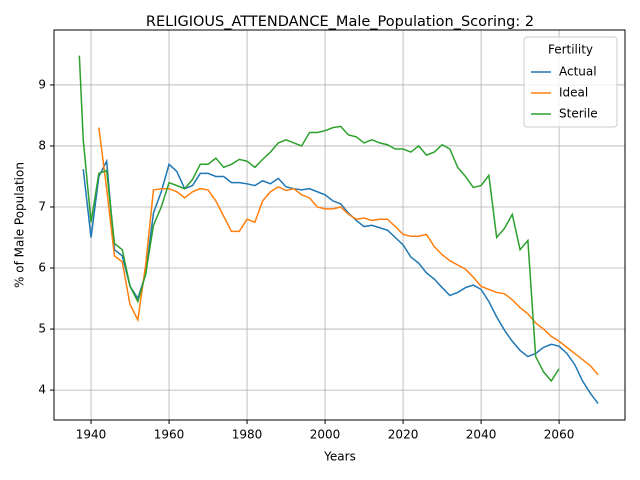  Describe the element at coordinates (42, 390) in the screenshot. I see `y-tick-label: 4` at that location.